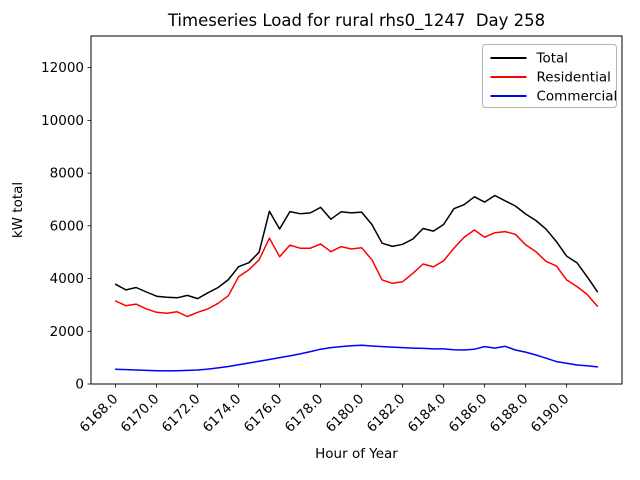 The height and width of the screenshot is (480, 640). I want to click on x-tick-label: 6170.0, so click(140, 413).